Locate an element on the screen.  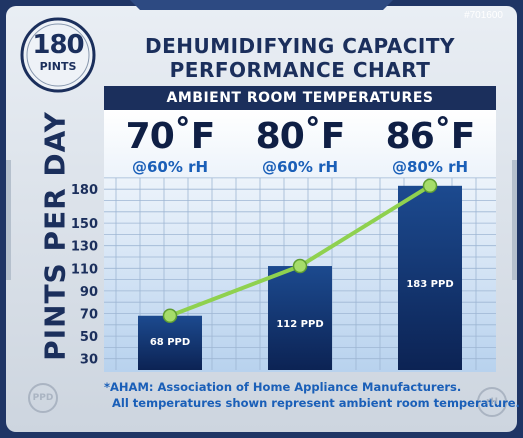
badge-number: 180 is located at coordinates (58, 45).